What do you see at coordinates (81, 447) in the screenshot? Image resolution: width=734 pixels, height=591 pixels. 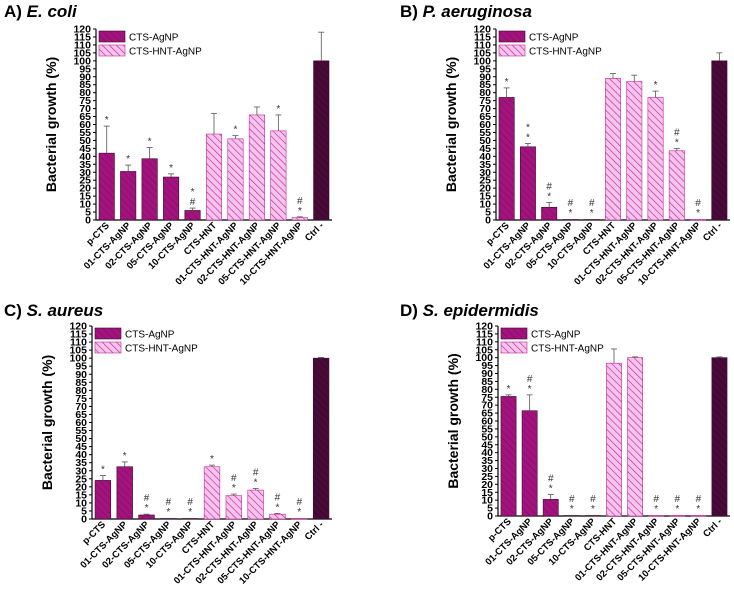 I see `y-tick-label: 45` at bounding box center [81, 447].